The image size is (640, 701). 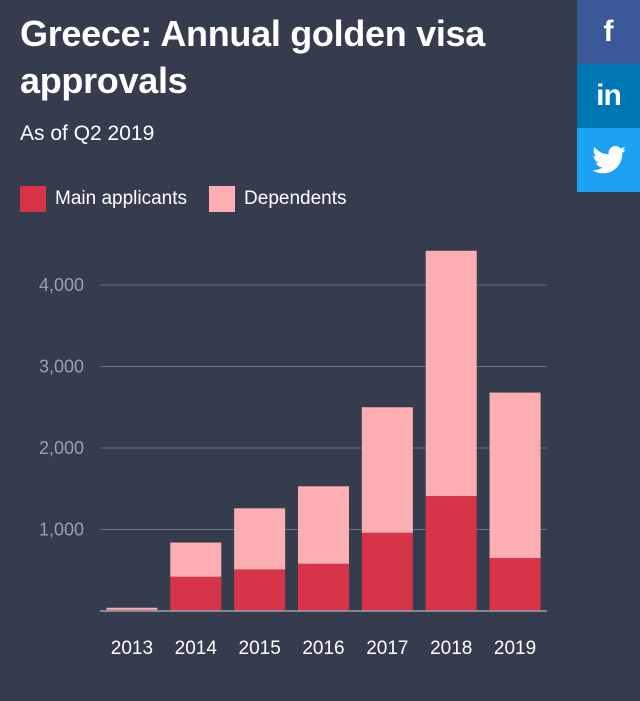 What do you see at coordinates (323, 648) in the screenshot?
I see `x-tick-label: 2016` at bounding box center [323, 648].